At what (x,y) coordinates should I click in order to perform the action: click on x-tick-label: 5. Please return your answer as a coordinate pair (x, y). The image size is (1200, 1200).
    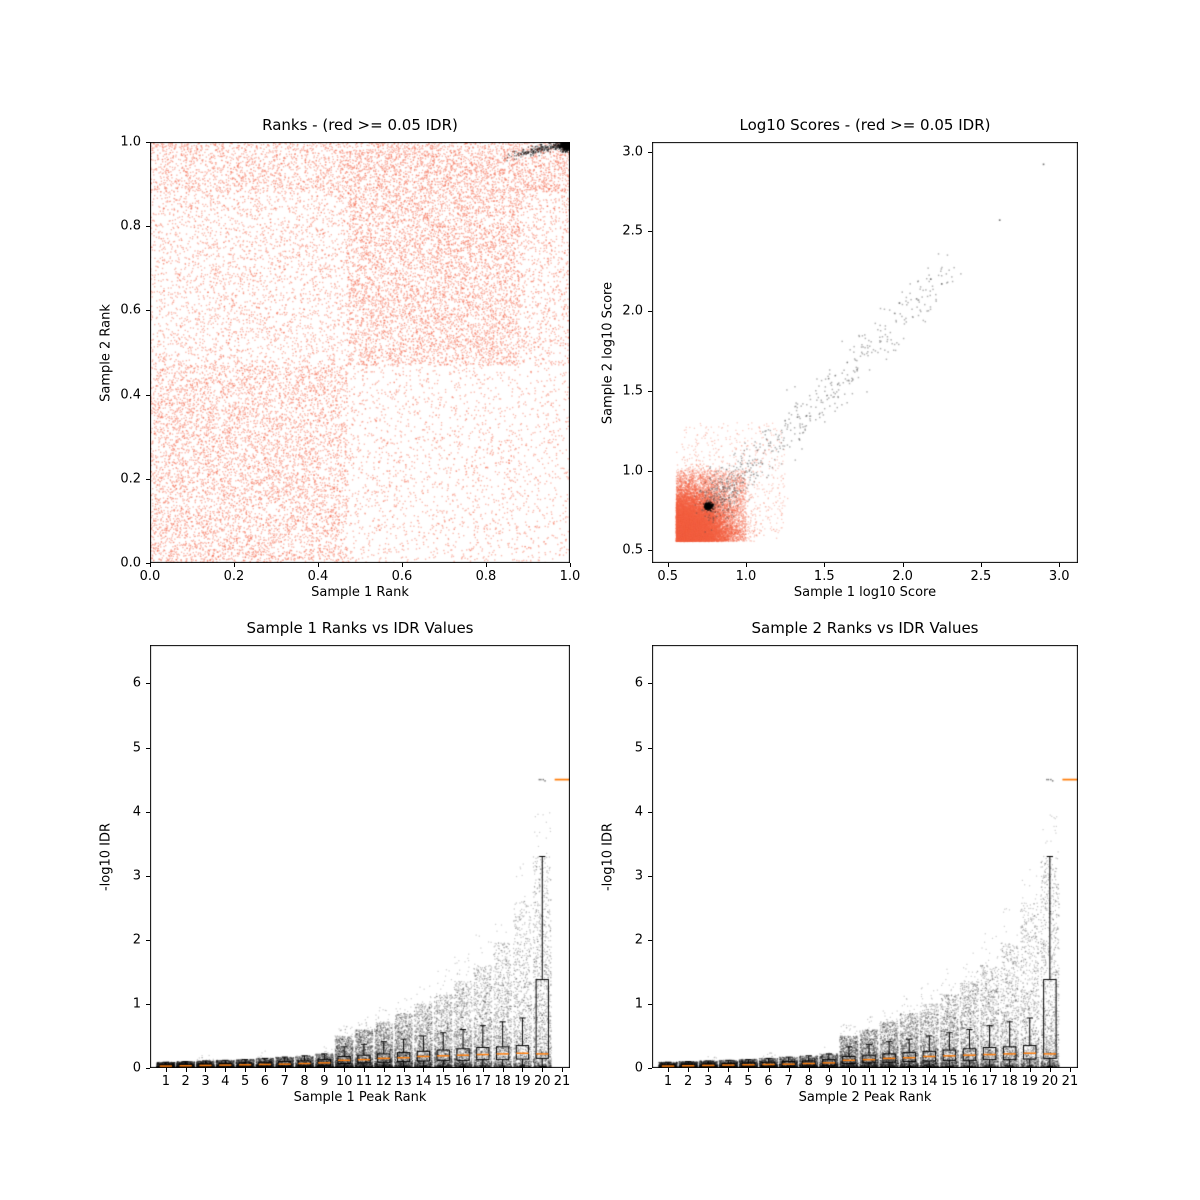
    Looking at the image, I should click on (748, 1081).